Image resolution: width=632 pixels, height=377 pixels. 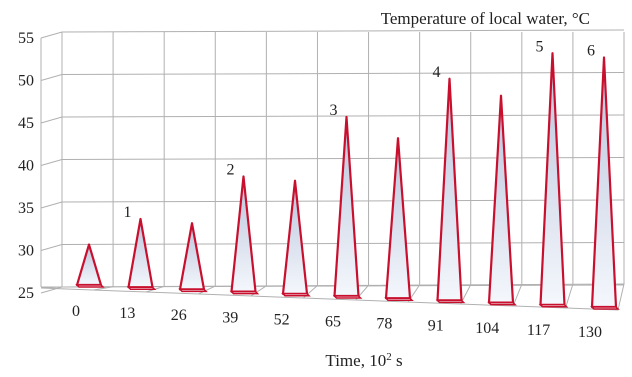 I want to click on y-tick-label: 55, so click(x=26, y=38).